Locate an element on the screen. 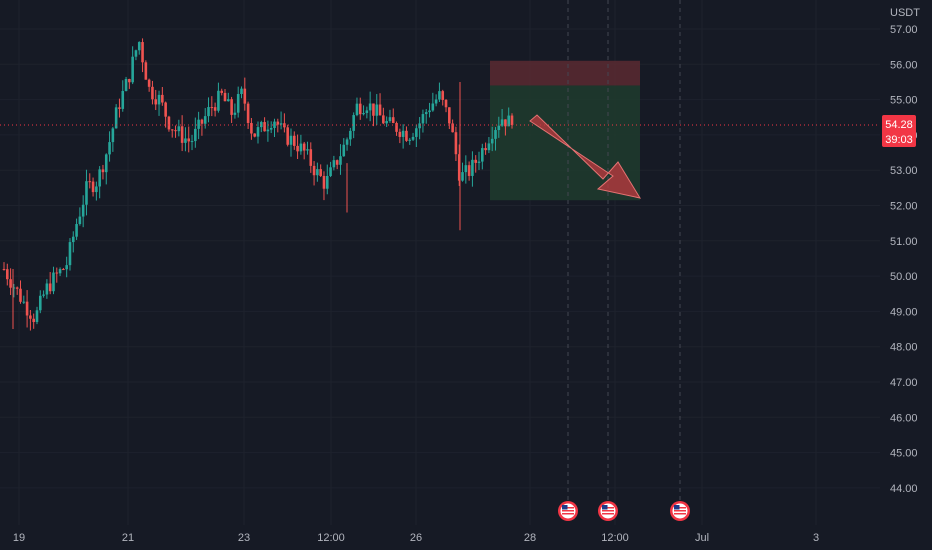 This screenshot has height=550, width=932. down-arrow-drawing is located at coordinates (585, 156).